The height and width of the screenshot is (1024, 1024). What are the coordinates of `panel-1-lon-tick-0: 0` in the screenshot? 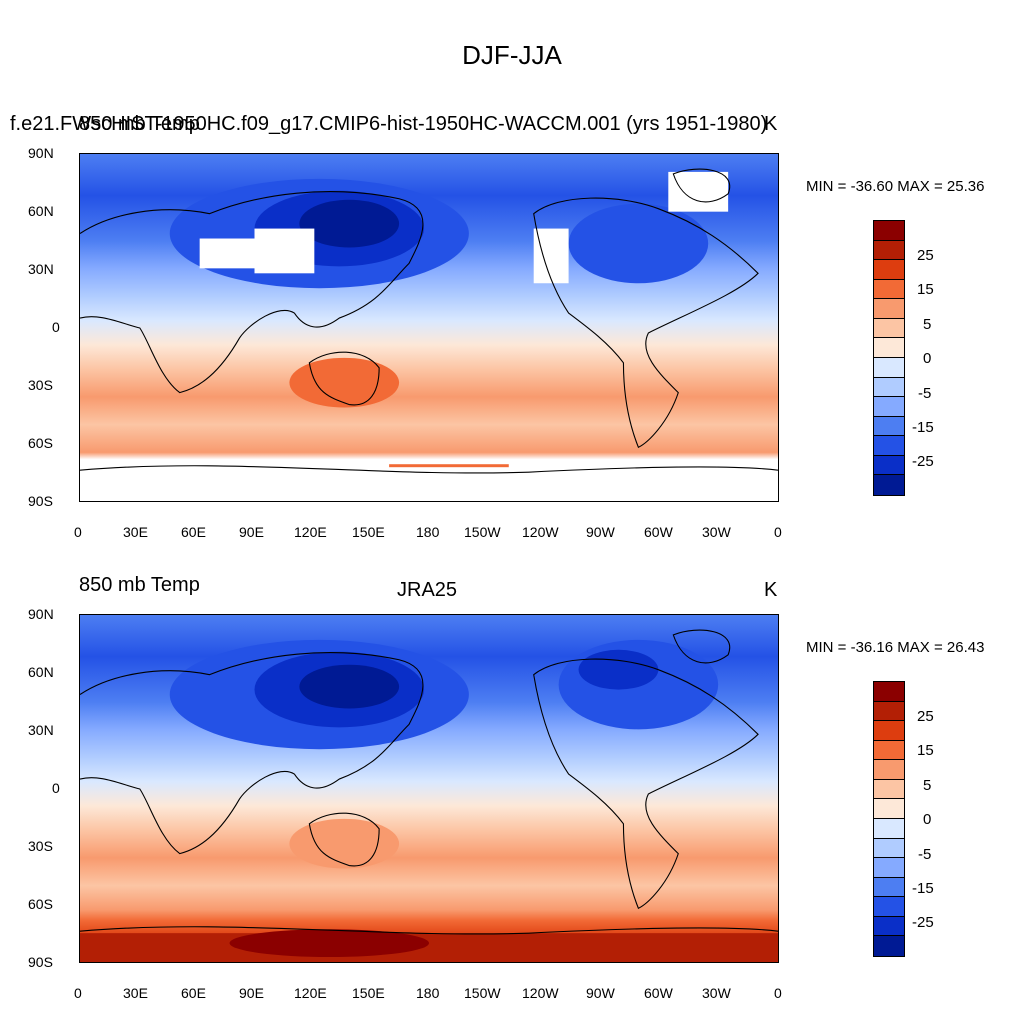 It's located at (78, 532).